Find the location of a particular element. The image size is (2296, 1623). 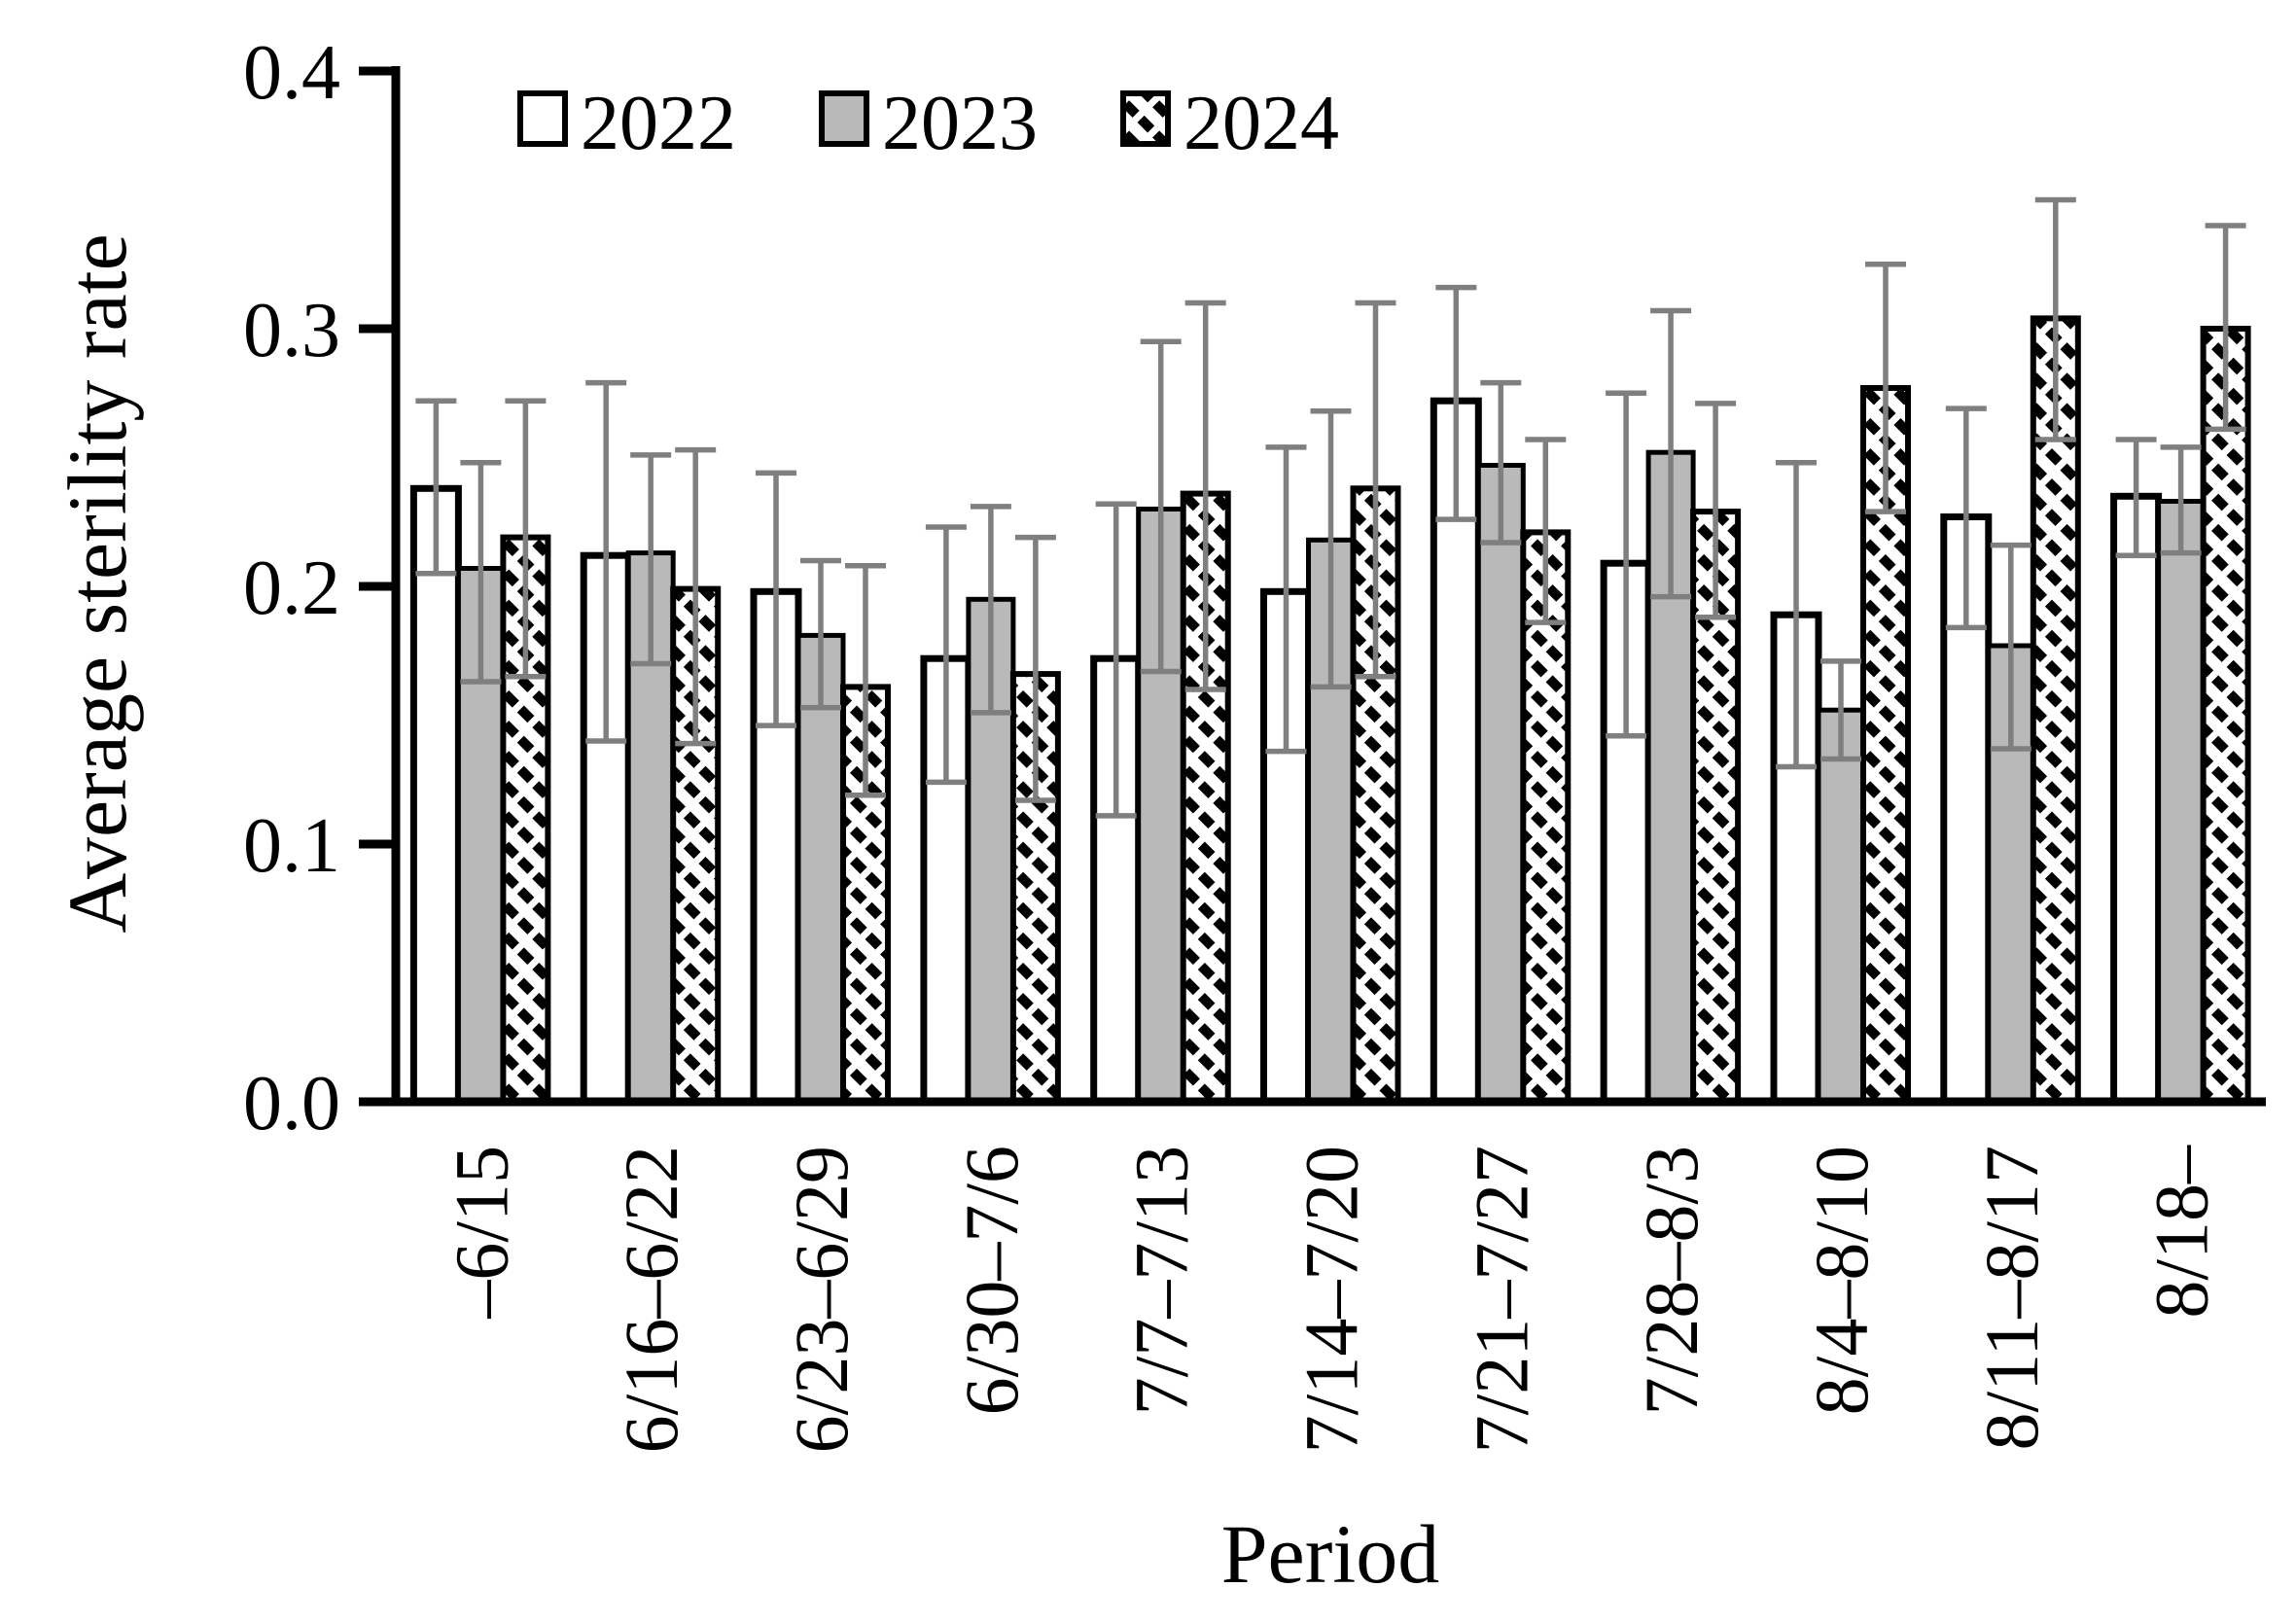

x-axis-title: Period is located at coordinates (1330, 1554).